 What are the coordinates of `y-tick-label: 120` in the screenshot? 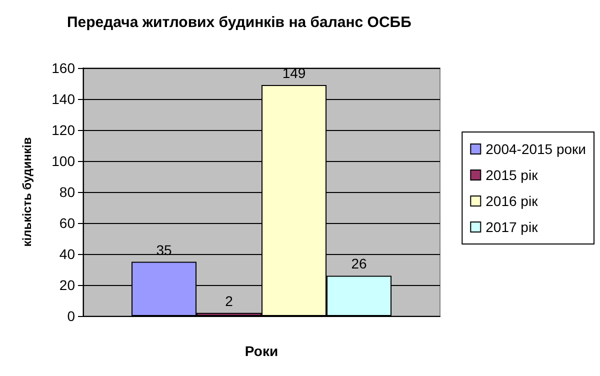 It's located at (64, 130).